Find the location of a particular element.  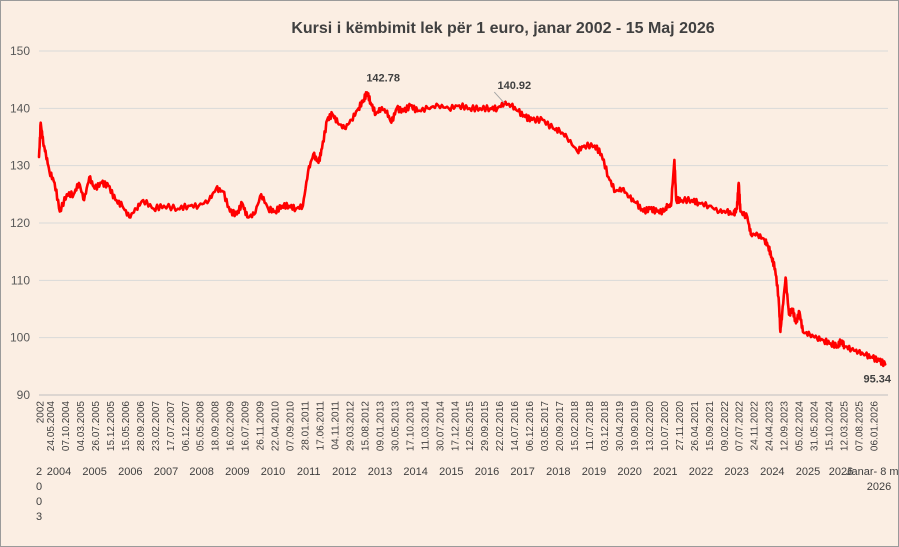

x-tick-label: 07.09.2010 is located at coordinates (291, 426).